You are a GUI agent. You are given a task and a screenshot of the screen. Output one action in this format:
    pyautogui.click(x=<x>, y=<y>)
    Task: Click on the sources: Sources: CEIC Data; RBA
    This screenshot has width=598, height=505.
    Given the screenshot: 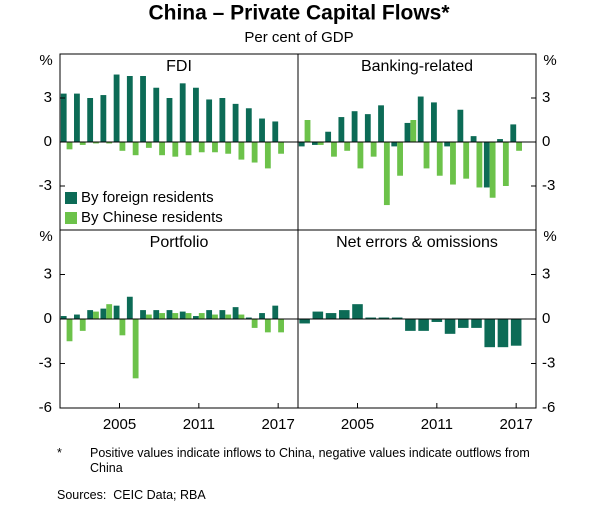 What is the action you would take?
    pyautogui.click(x=131, y=495)
    